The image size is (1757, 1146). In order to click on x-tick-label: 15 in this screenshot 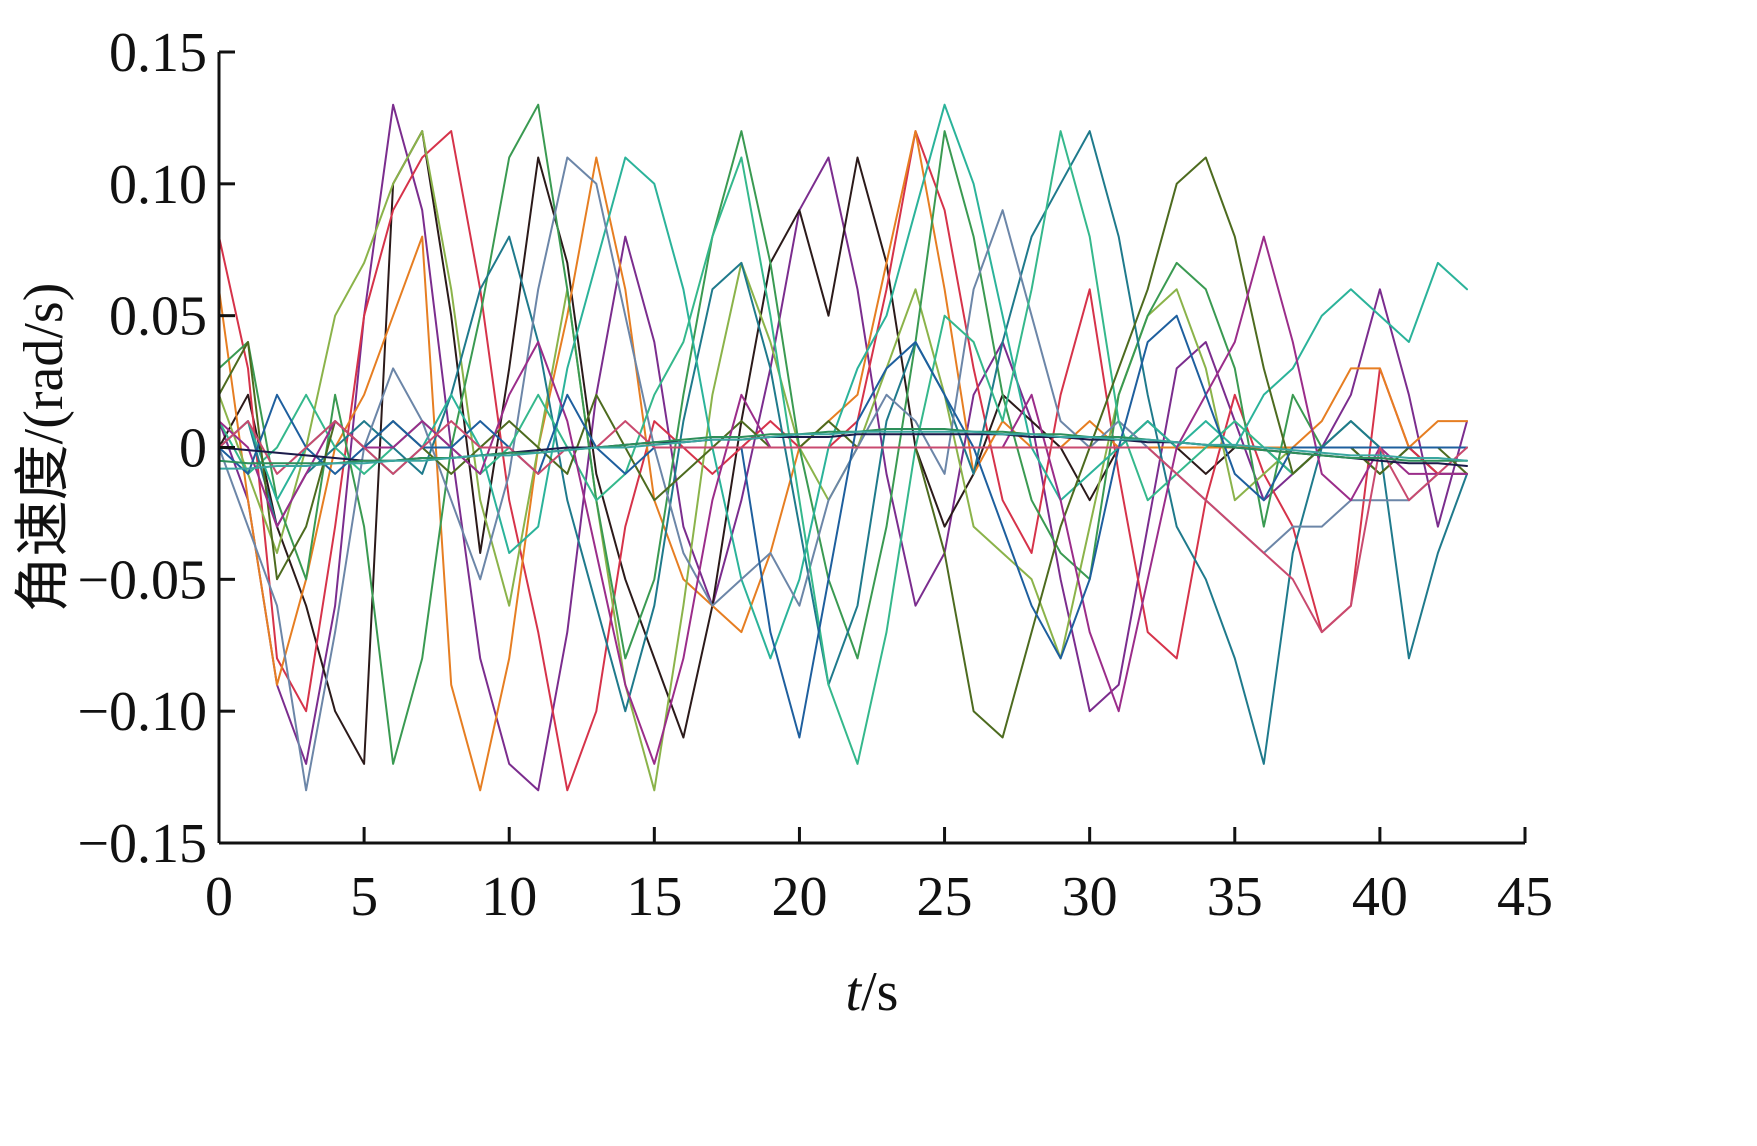, I will do `click(654, 897)`.